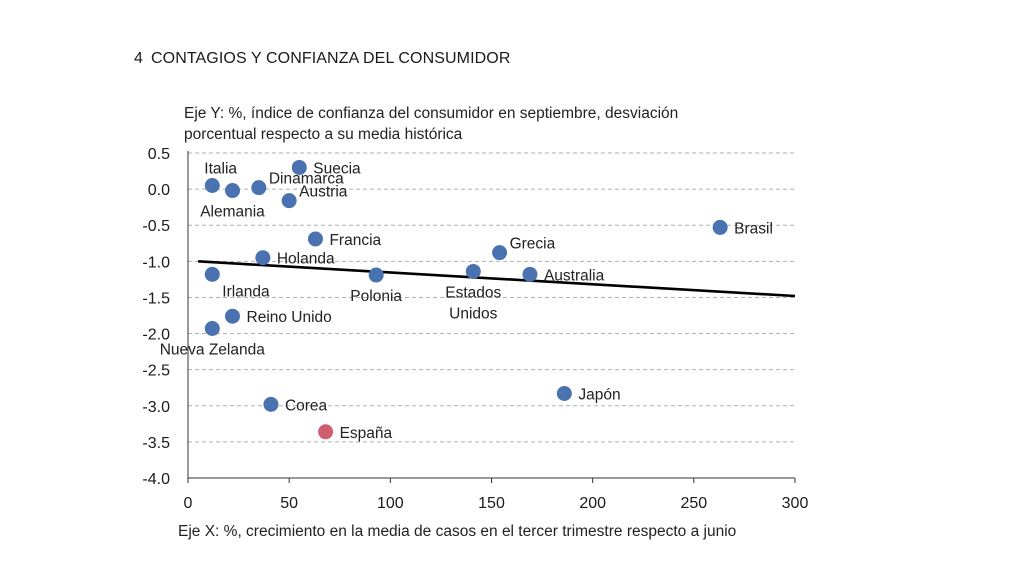 The width and height of the screenshot is (1024, 576). What do you see at coordinates (473, 313) in the screenshot?
I see `label-estados-unidos-line2: Unidos` at bounding box center [473, 313].